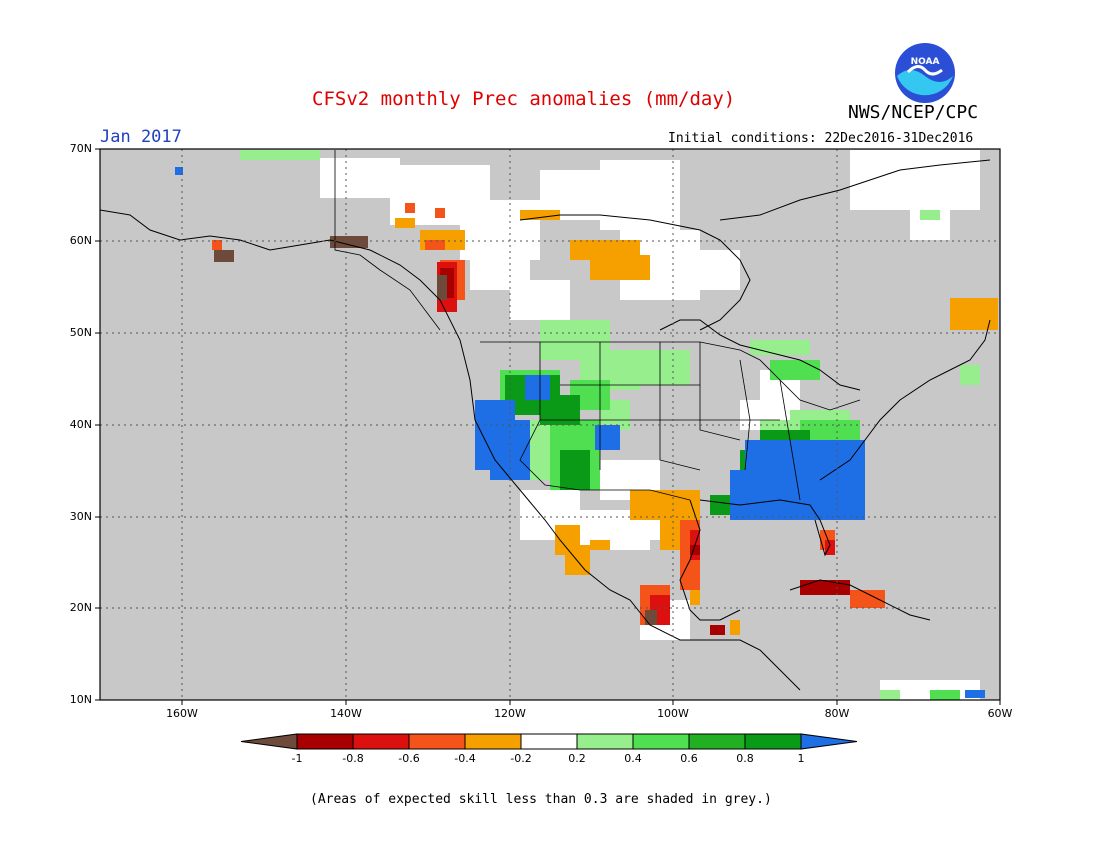 The height and width of the screenshot is (850, 1100). I want to click on lon-label-140w: 140W, so click(346, 713).